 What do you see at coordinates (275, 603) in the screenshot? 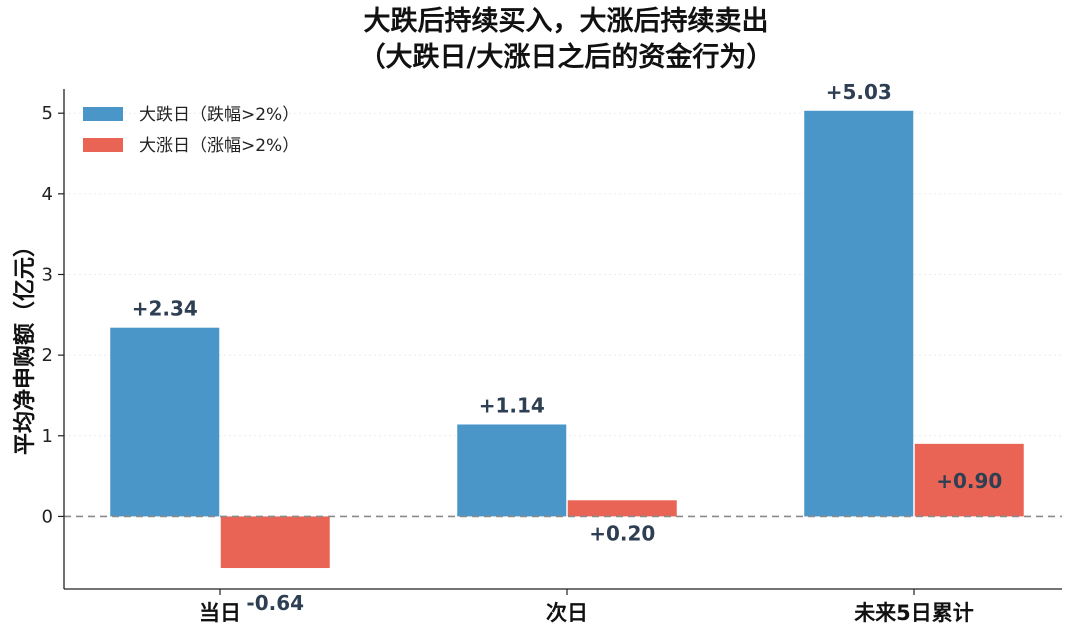
I see `data-label: -0.64` at bounding box center [275, 603].